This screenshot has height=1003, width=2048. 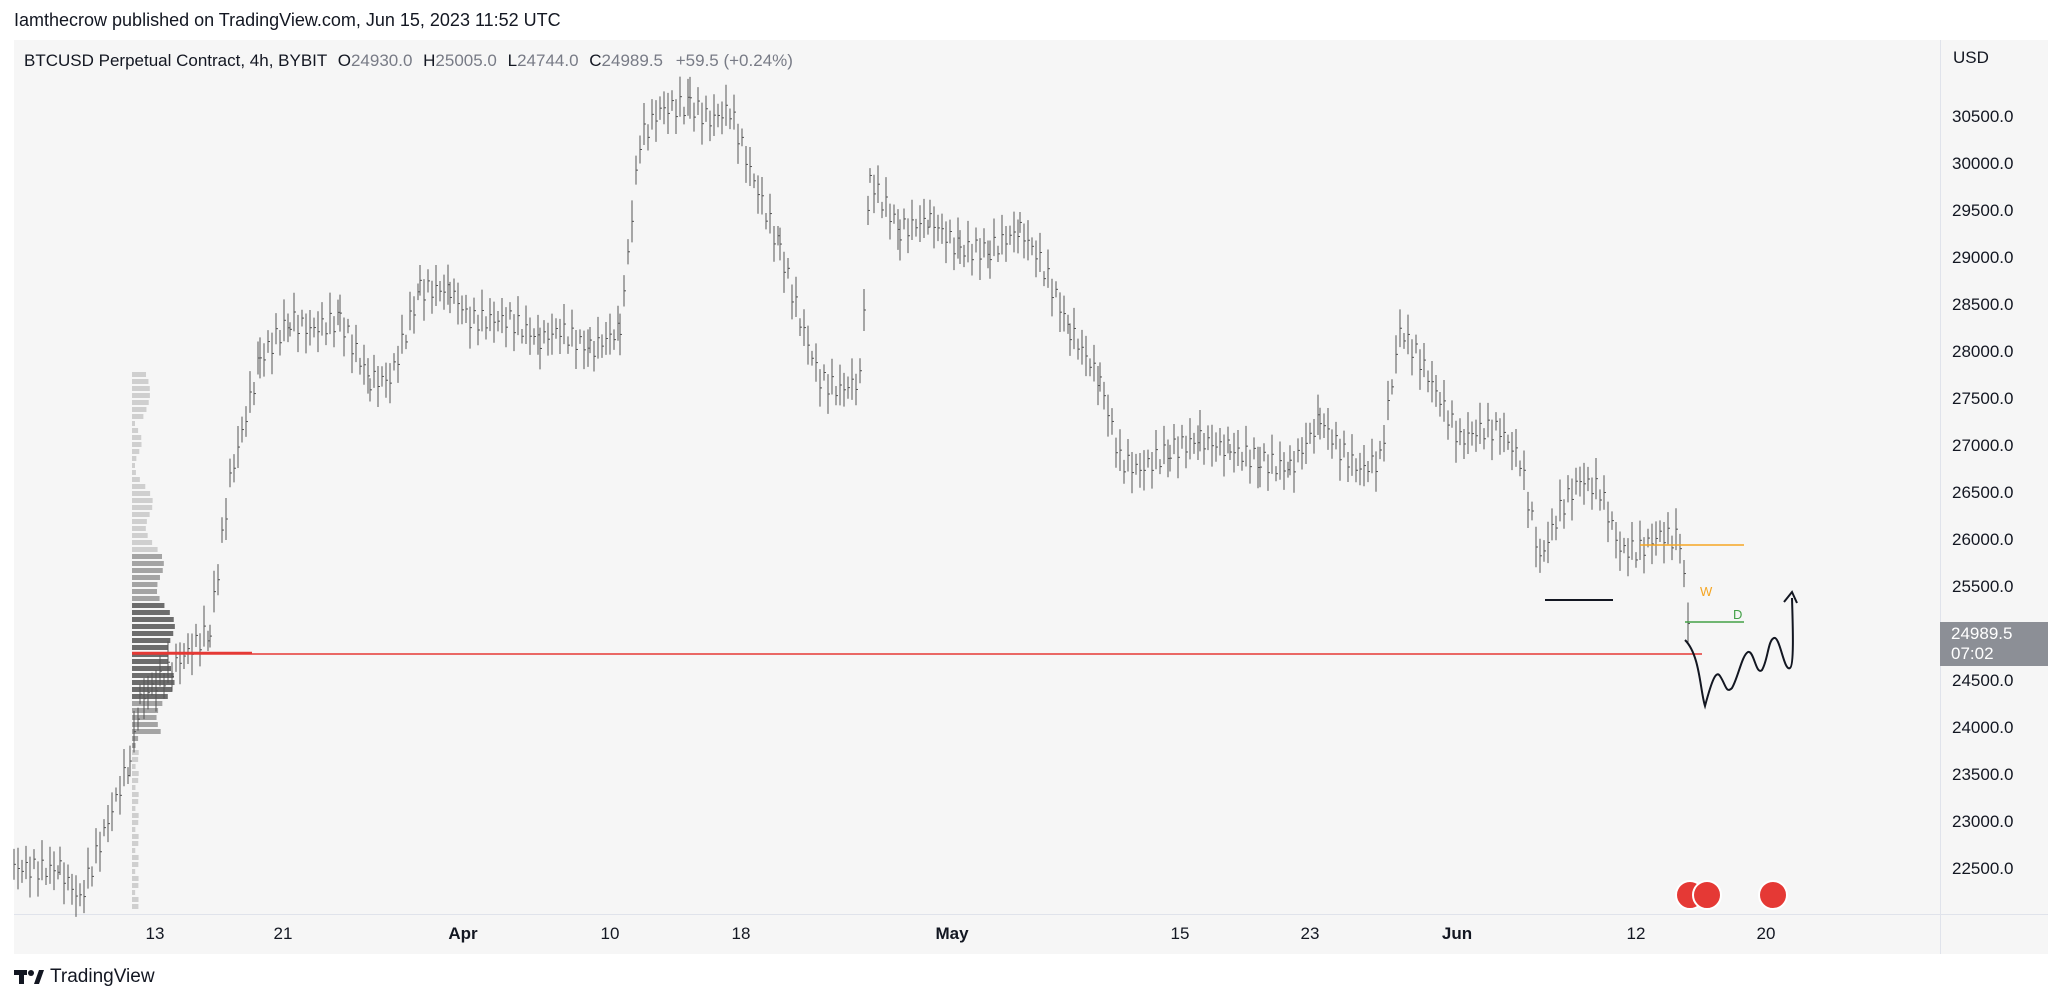 What do you see at coordinates (1790, 597) in the screenshot?
I see `projection-arrow-icon` at bounding box center [1790, 597].